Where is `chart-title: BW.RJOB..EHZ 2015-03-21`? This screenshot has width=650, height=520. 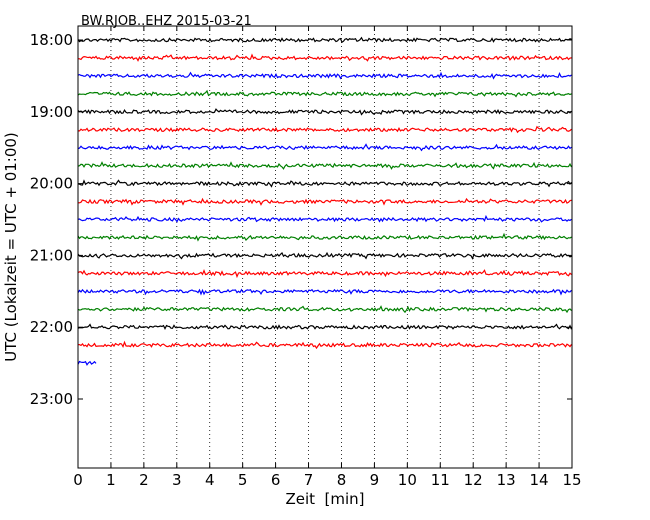
chart-title: BW.RJOB..EHZ 2015-03-21 is located at coordinates (166, 21).